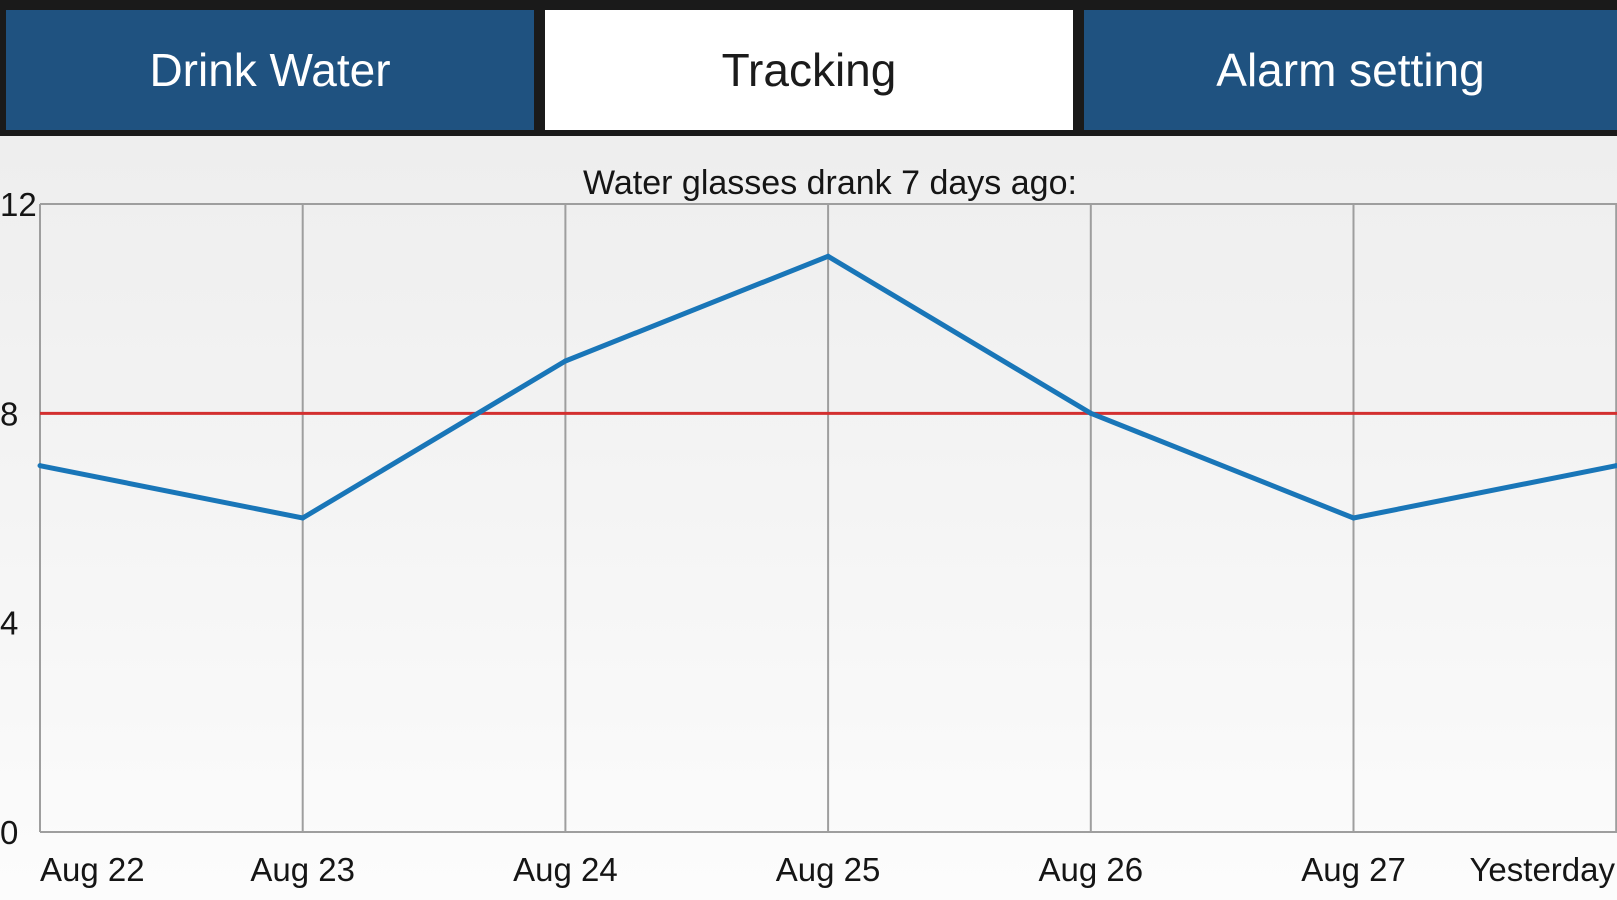  I want to click on x-tick-label: Aug 25, so click(828, 869).